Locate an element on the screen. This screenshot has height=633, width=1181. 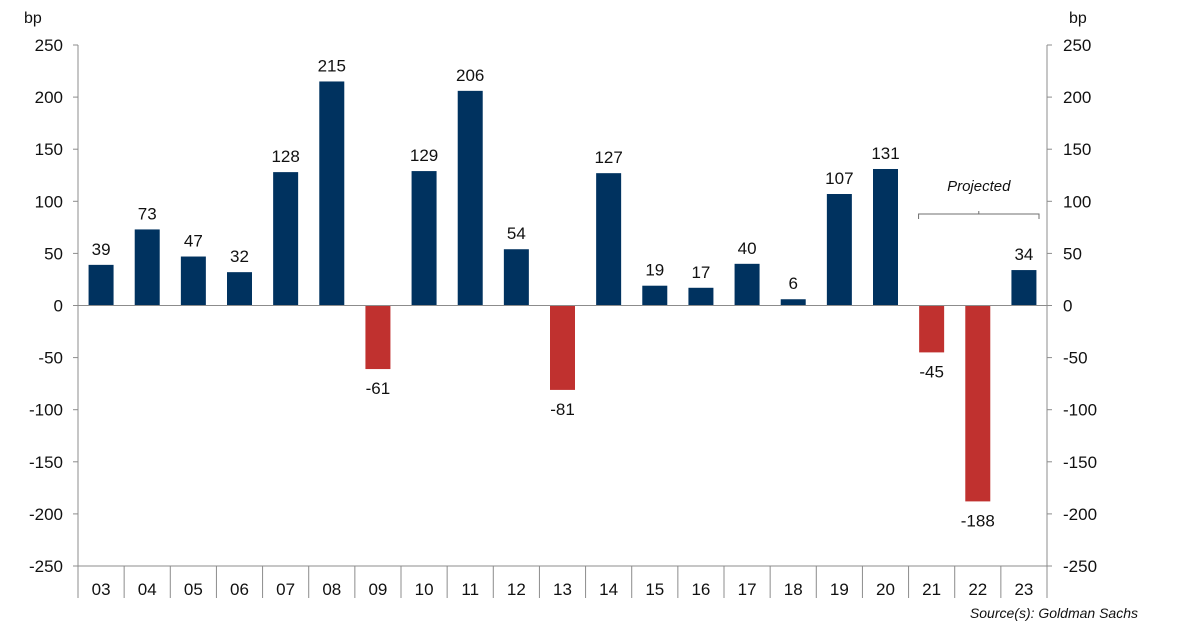
x-tick-label: 17 is located at coordinates (747, 589).